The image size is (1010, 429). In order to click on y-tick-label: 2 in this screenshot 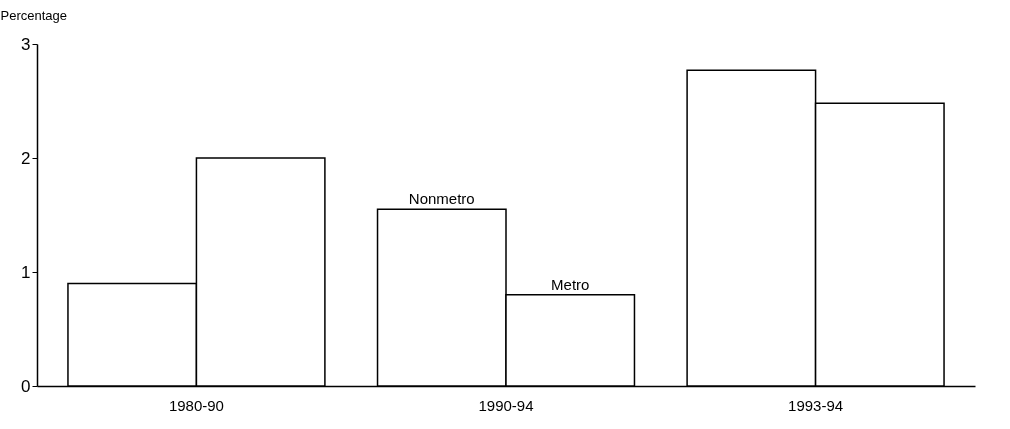, I will do `click(26, 158)`.